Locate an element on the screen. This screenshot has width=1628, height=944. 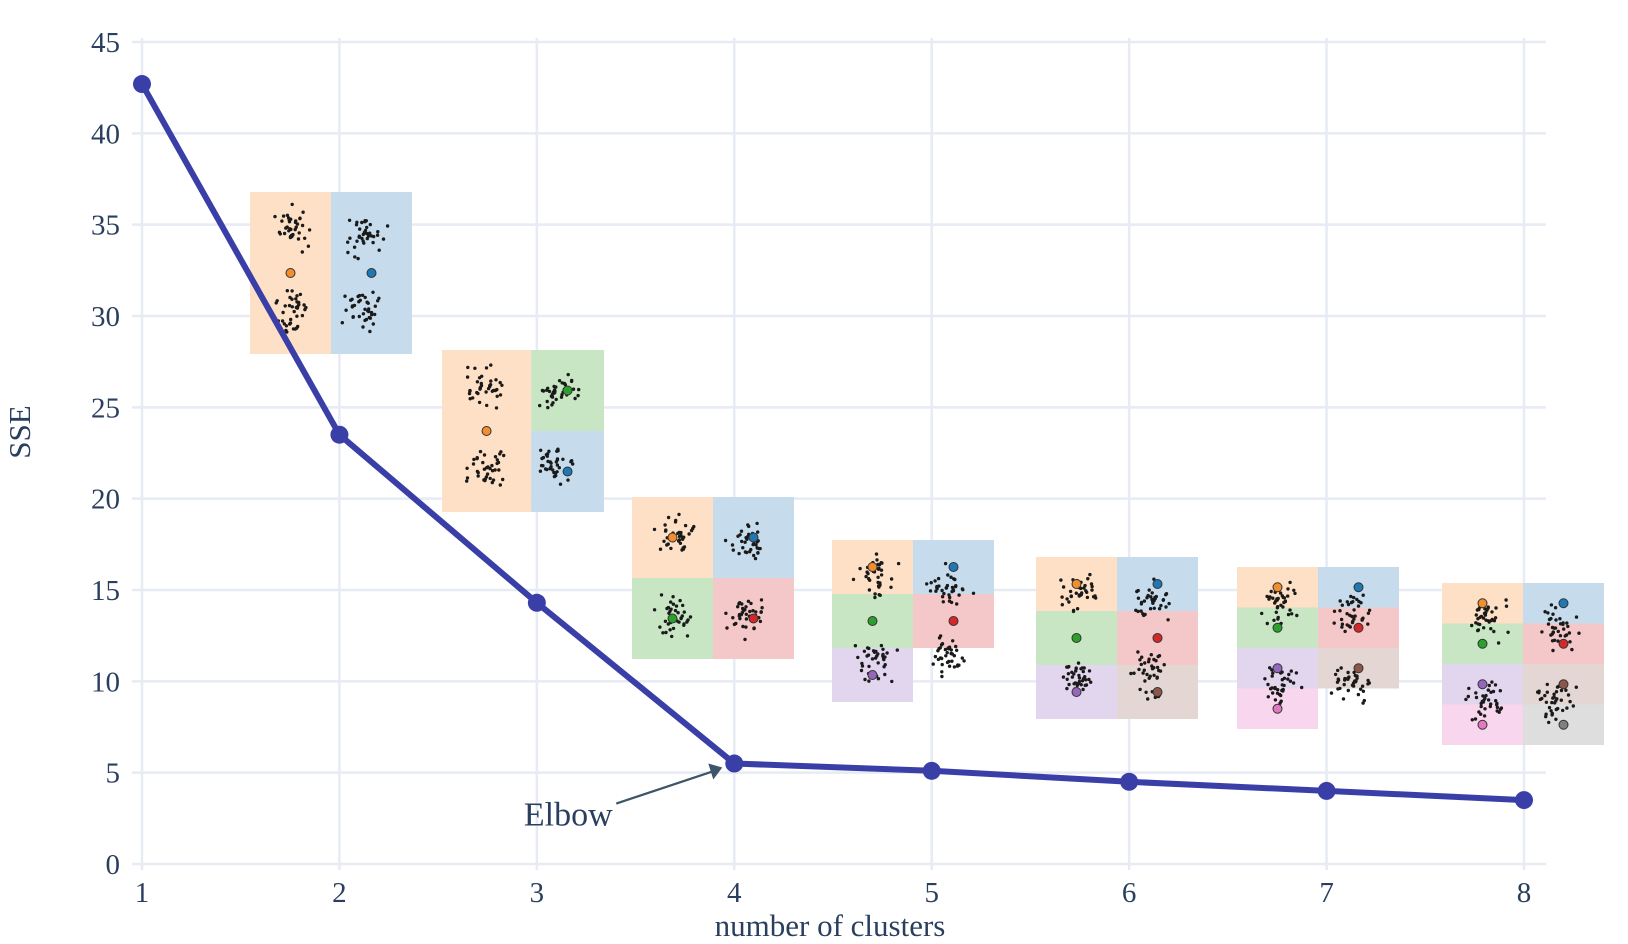
y-axis-title: SSE is located at coordinates (19, 431).